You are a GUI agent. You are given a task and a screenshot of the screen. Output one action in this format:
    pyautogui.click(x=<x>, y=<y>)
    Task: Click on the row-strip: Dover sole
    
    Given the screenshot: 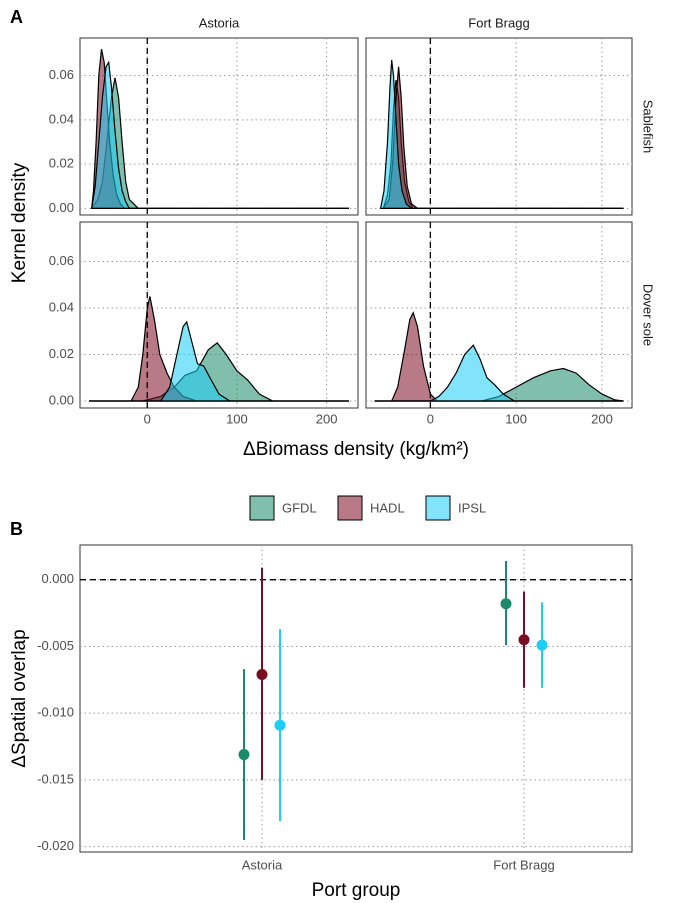 What is the action you would take?
    pyautogui.click(x=648, y=315)
    